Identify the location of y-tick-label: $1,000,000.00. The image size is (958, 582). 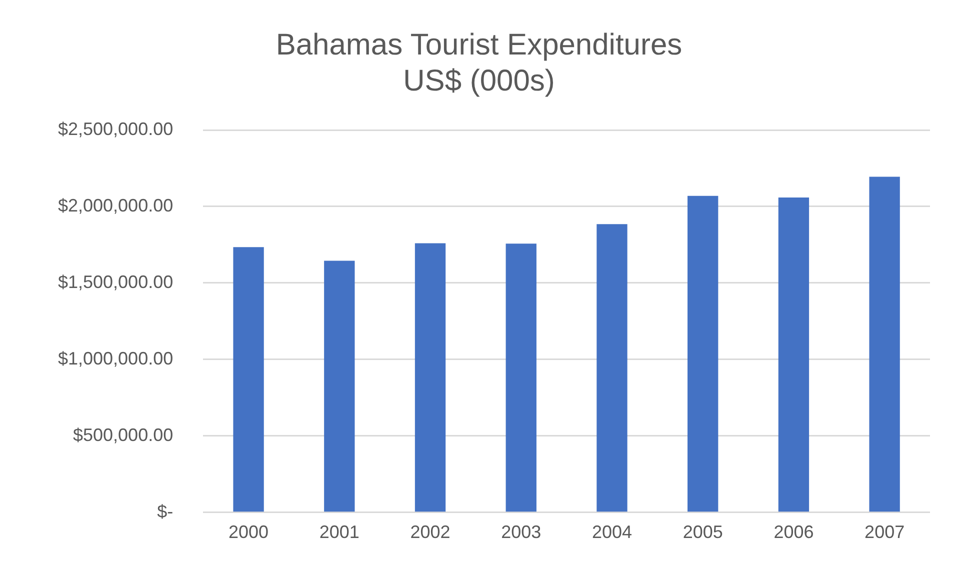
(116, 358).